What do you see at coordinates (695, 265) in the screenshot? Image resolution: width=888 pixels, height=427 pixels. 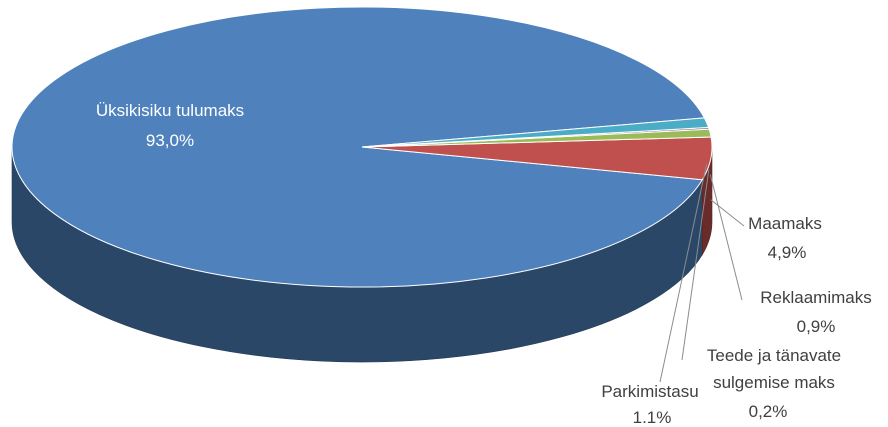 I see `leader-teede-ja-tanavate-sulgemise-maks` at bounding box center [695, 265].